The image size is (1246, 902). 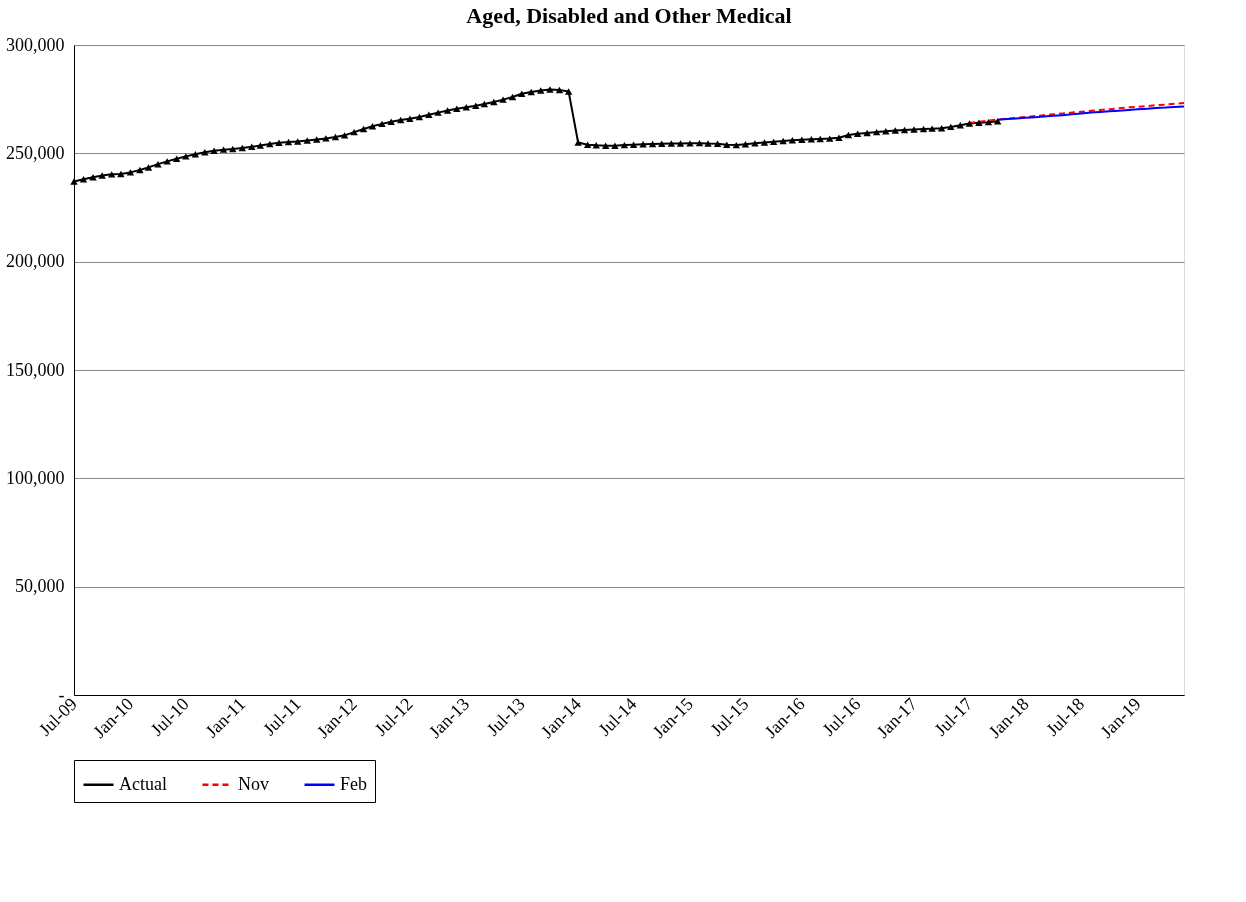 What do you see at coordinates (35, 152) in the screenshot?
I see `y-tick-label: 250,000` at bounding box center [35, 152].